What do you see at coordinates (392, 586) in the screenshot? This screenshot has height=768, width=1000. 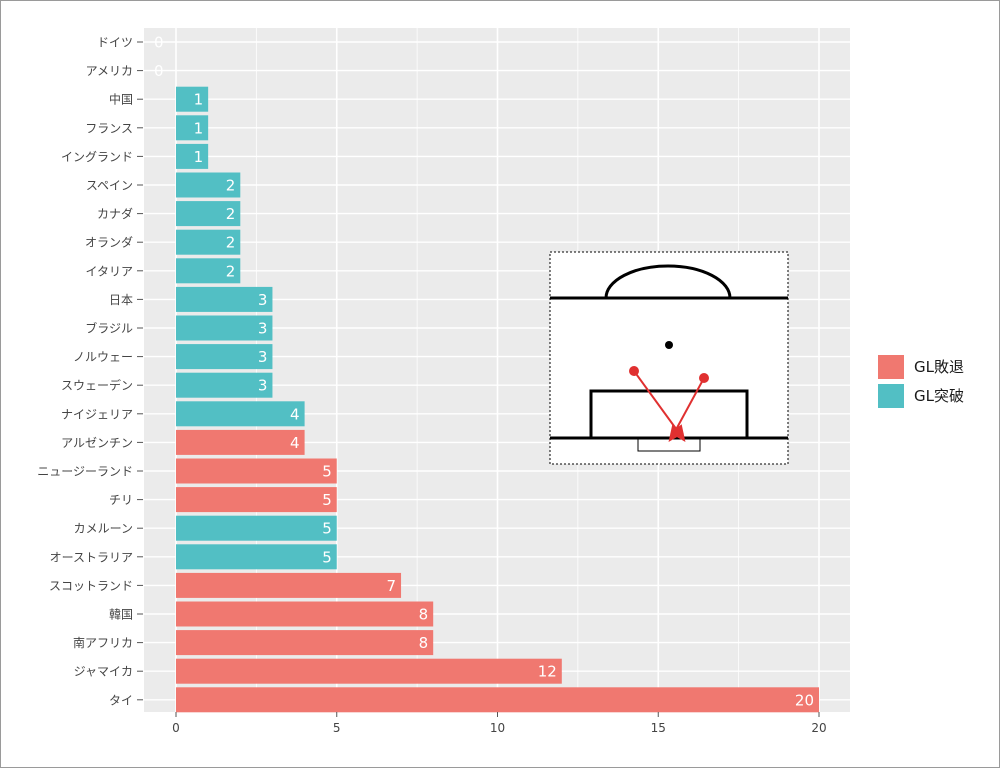 I see `bar-value-label: 7` at bounding box center [392, 586].